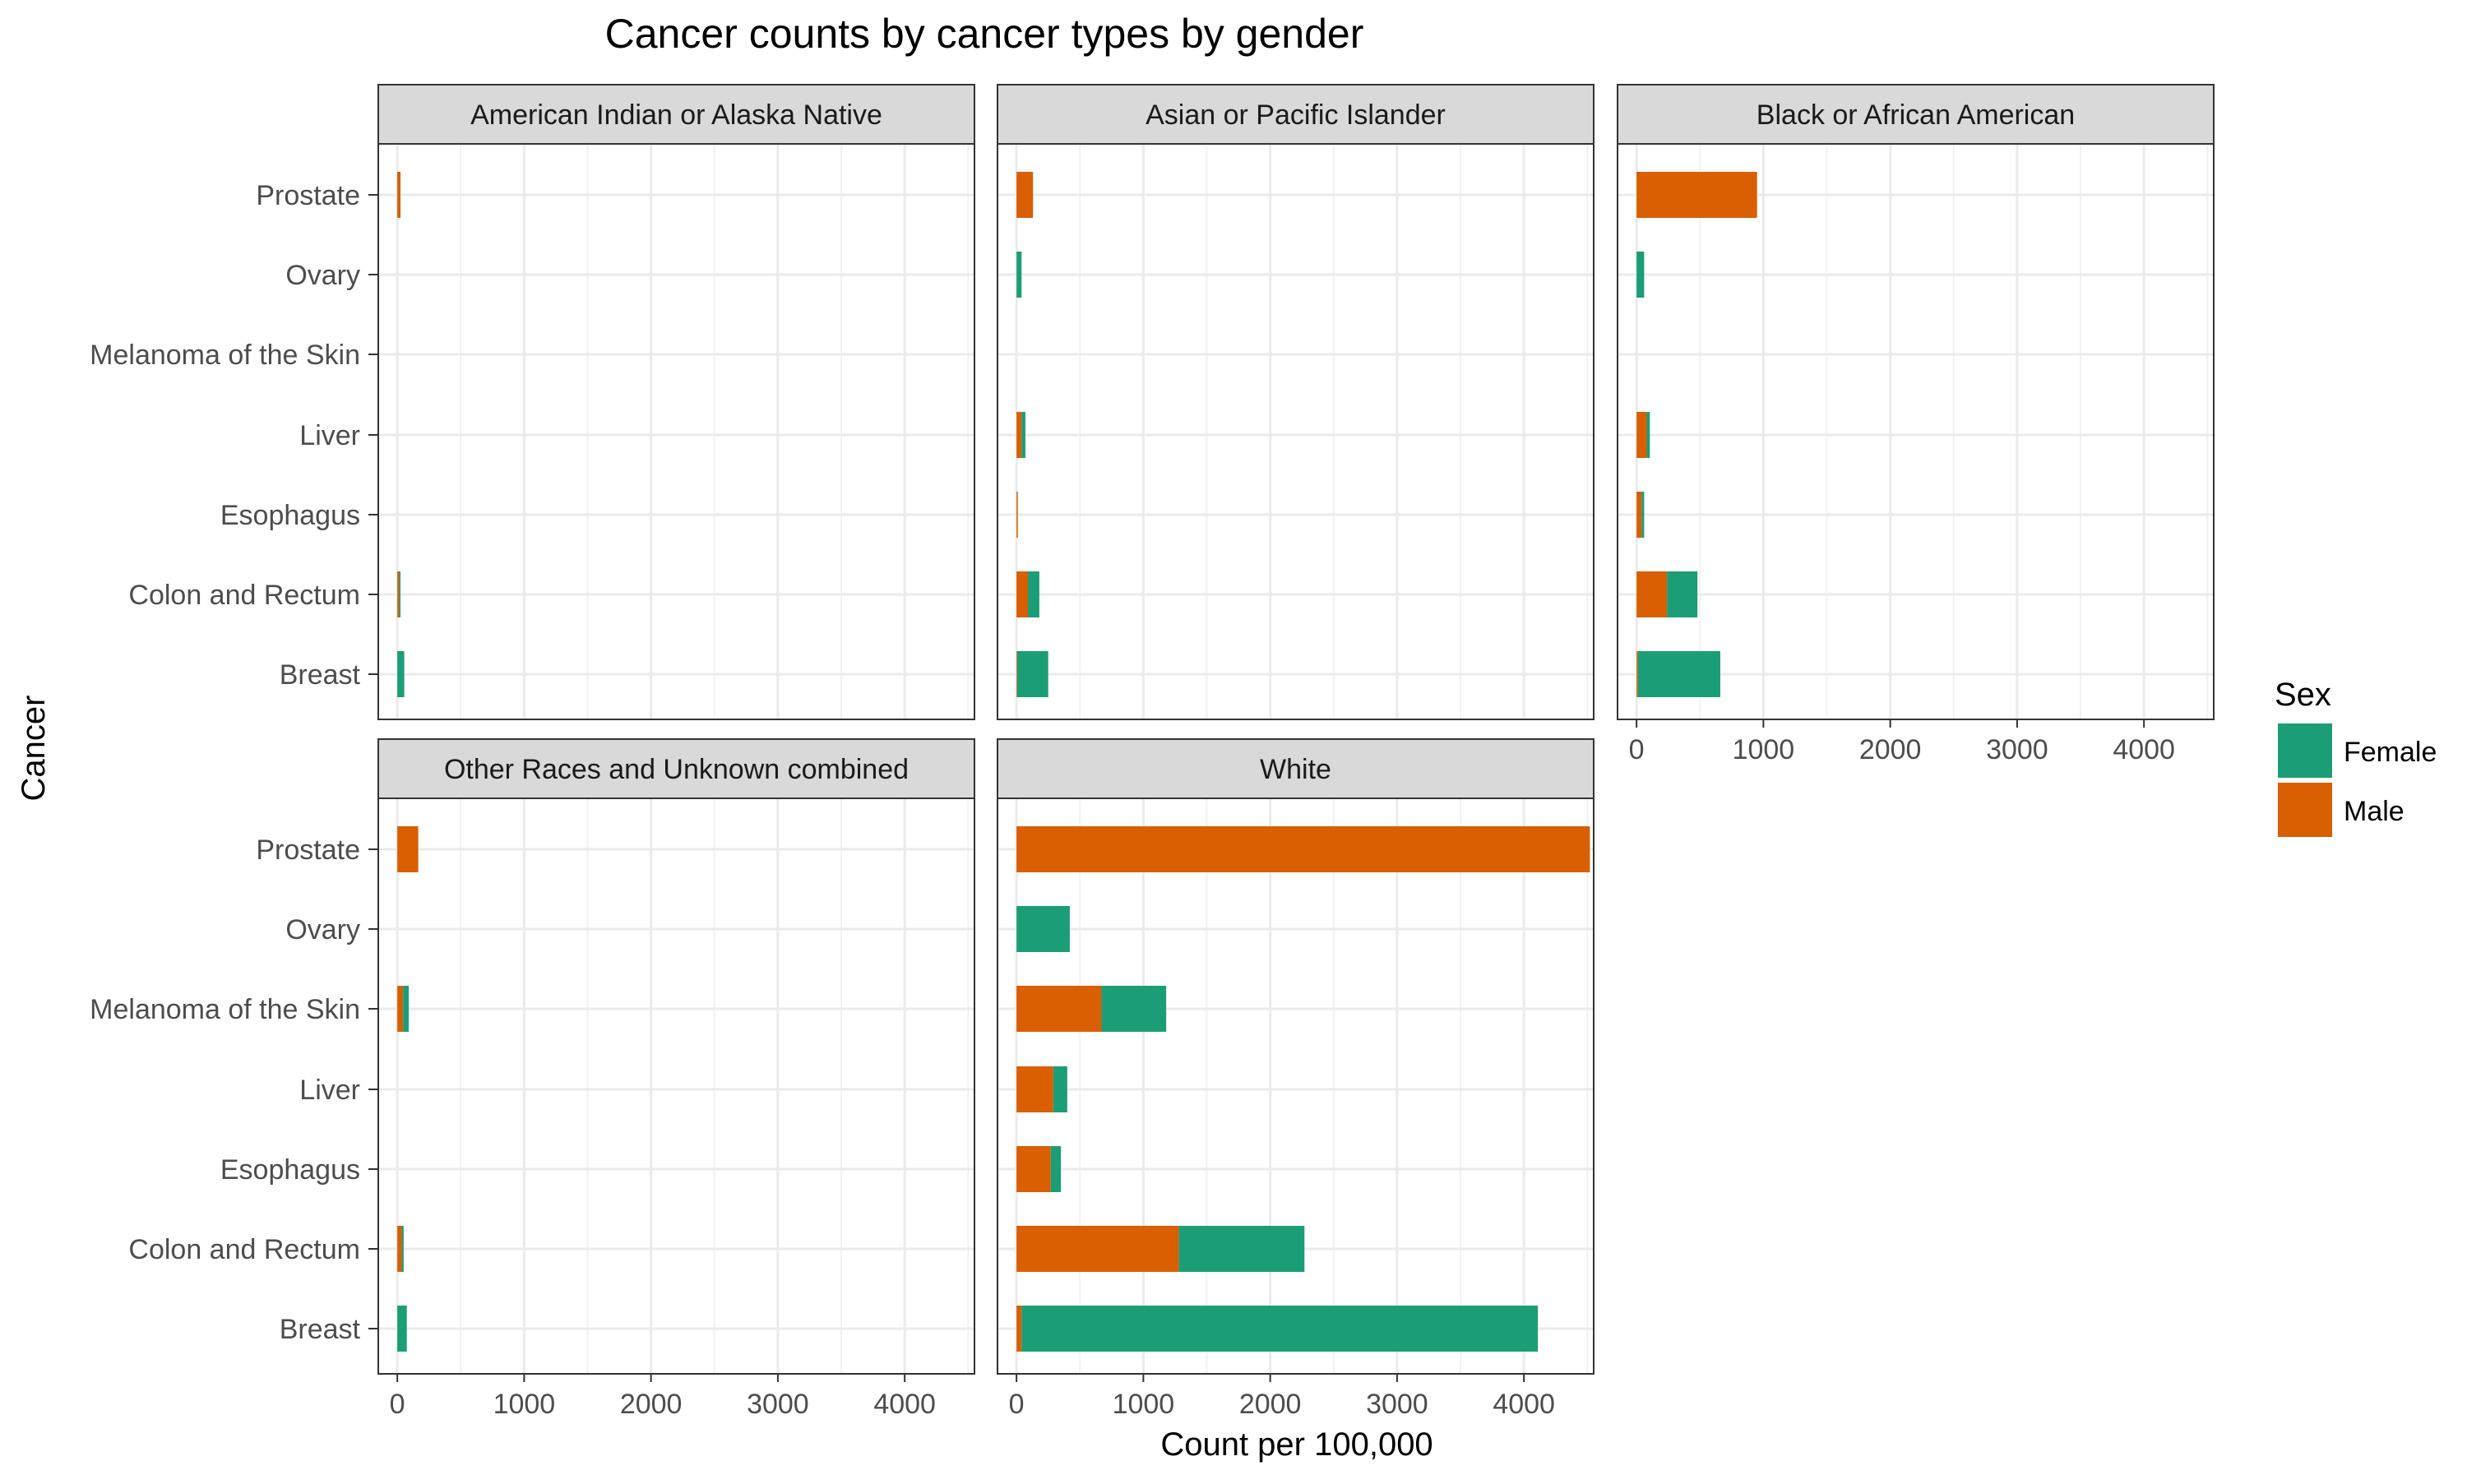 The image size is (2467, 1484). What do you see at coordinates (2374, 812) in the screenshot?
I see `legend-label-male: Male` at bounding box center [2374, 812].